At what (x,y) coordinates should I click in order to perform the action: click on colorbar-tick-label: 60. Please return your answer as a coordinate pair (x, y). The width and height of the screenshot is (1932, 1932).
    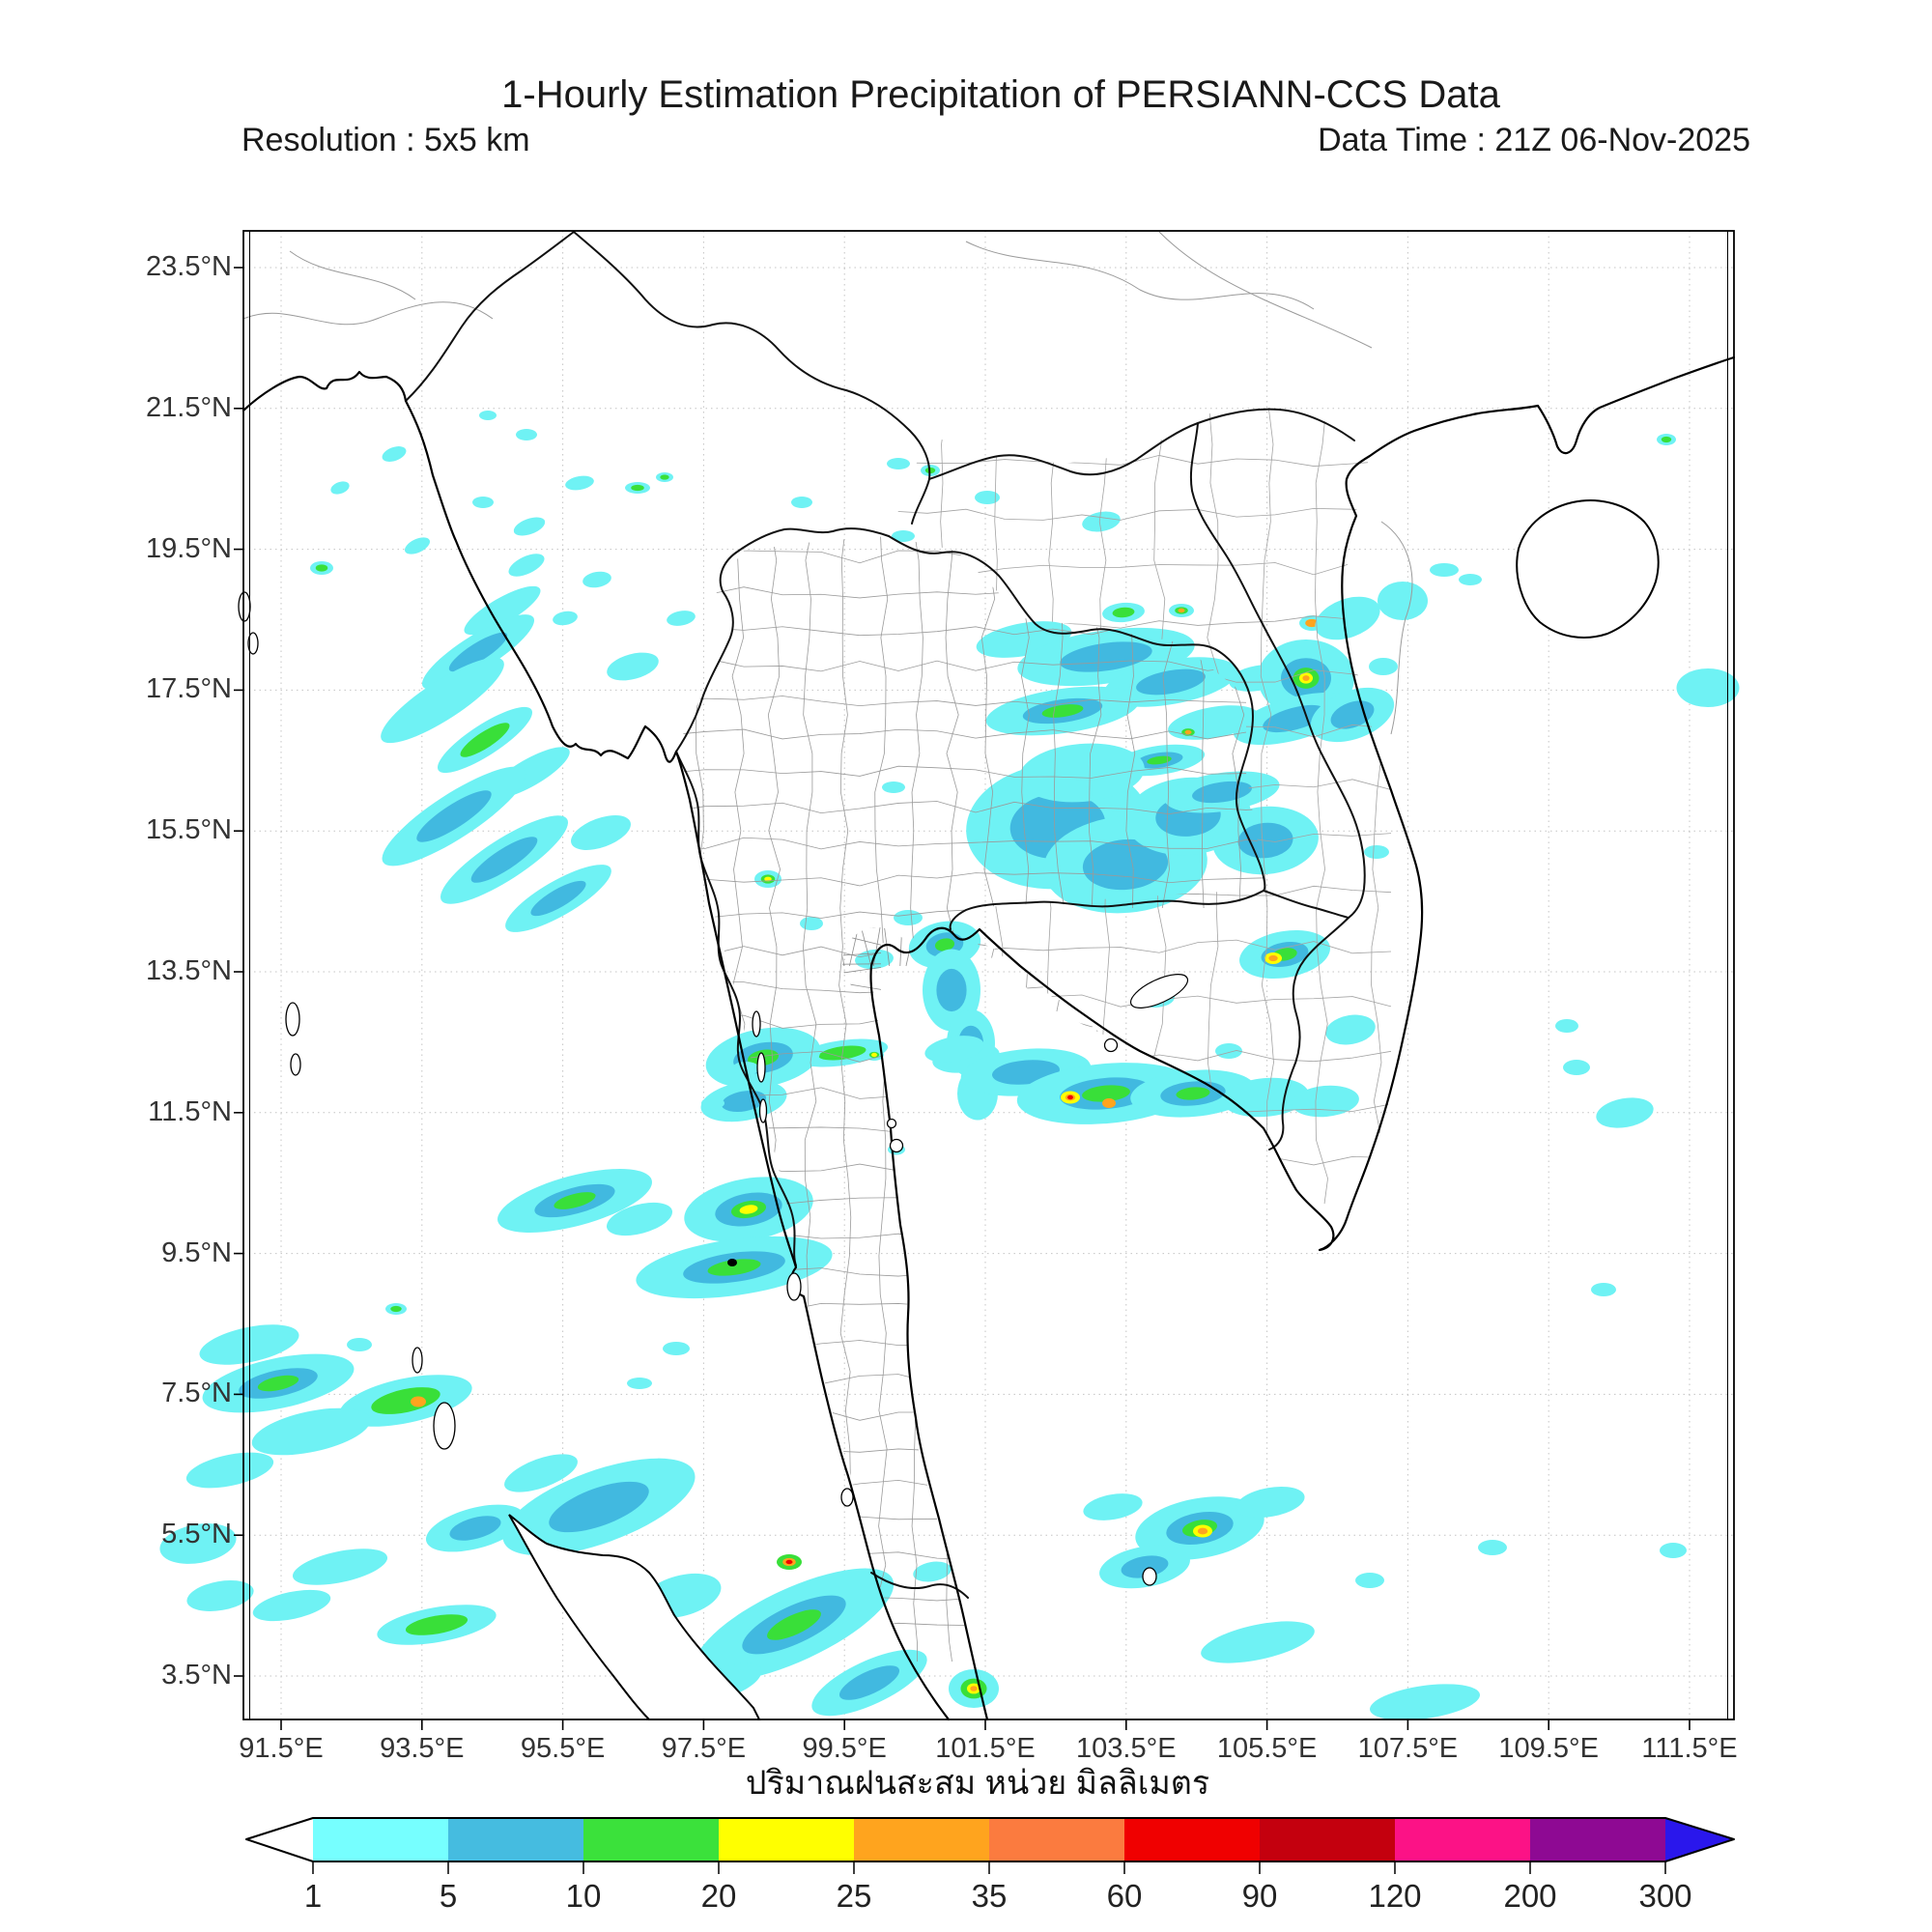
    Looking at the image, I should click on (1124, 1896).